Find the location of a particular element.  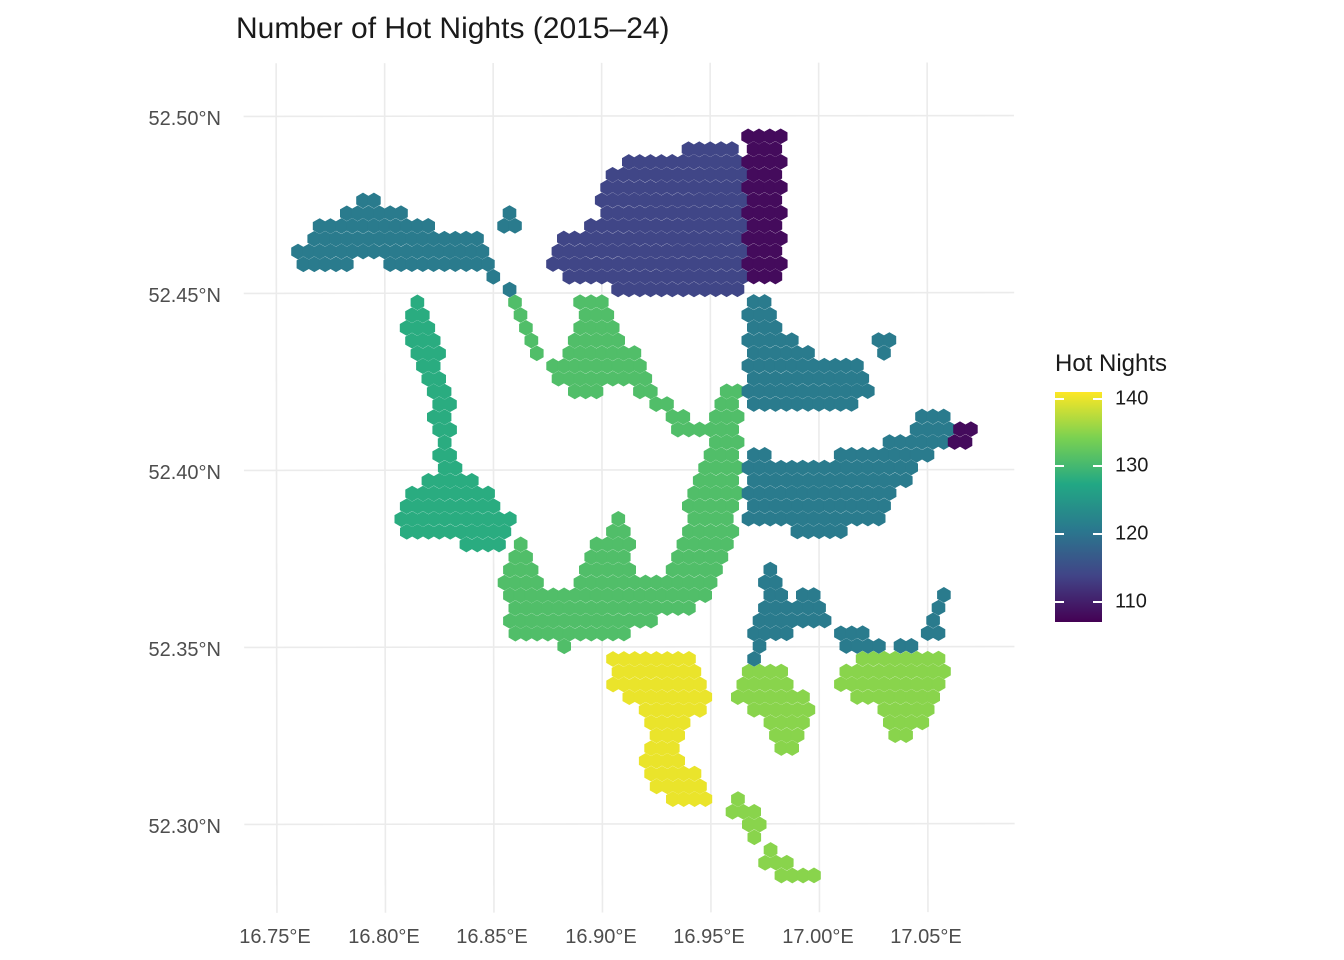

map-title: Number of Hot Nights (2015–24) is located at coordinates (453, 28).